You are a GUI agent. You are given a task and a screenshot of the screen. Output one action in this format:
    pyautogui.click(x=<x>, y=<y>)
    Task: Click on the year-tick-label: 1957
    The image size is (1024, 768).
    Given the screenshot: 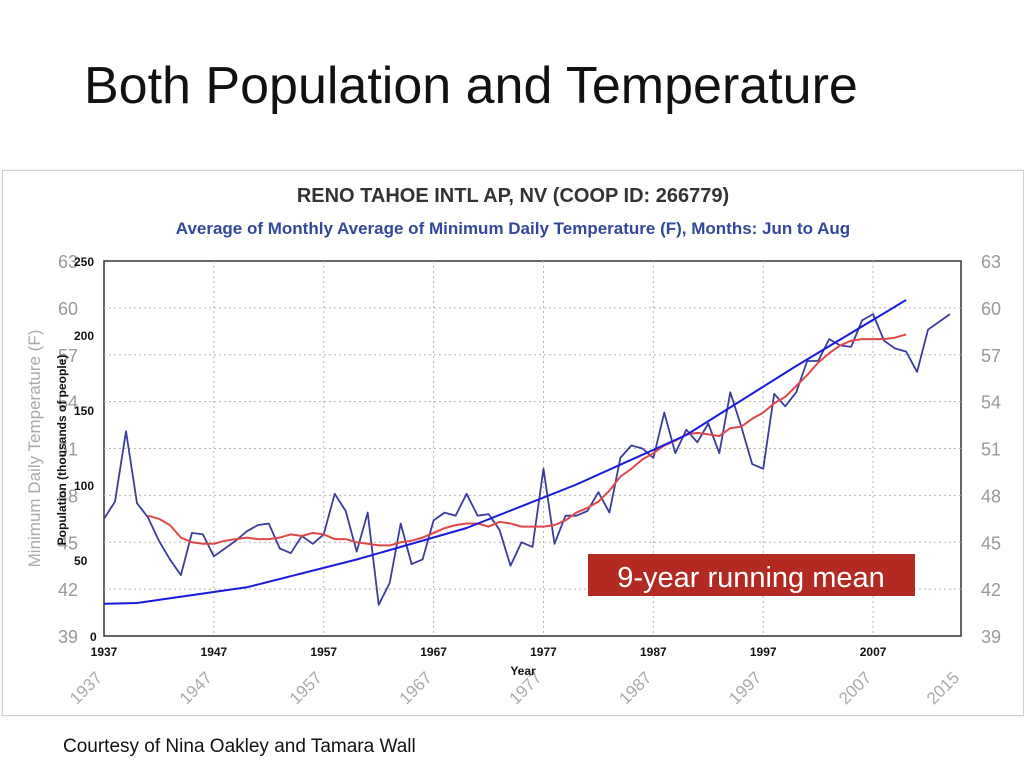 What is the action you would take?
    pyautogui.click(x=323, y=652)
    